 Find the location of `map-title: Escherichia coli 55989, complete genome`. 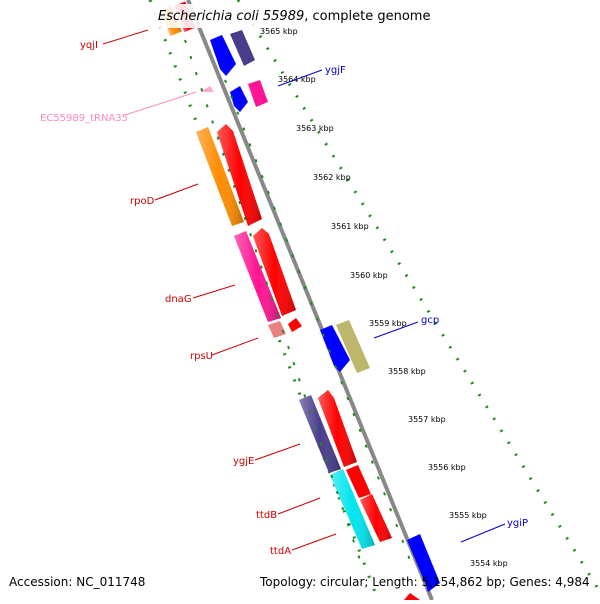

map-title: Escherichia coli 55989, complete genome is located at coordinates (294, 16).